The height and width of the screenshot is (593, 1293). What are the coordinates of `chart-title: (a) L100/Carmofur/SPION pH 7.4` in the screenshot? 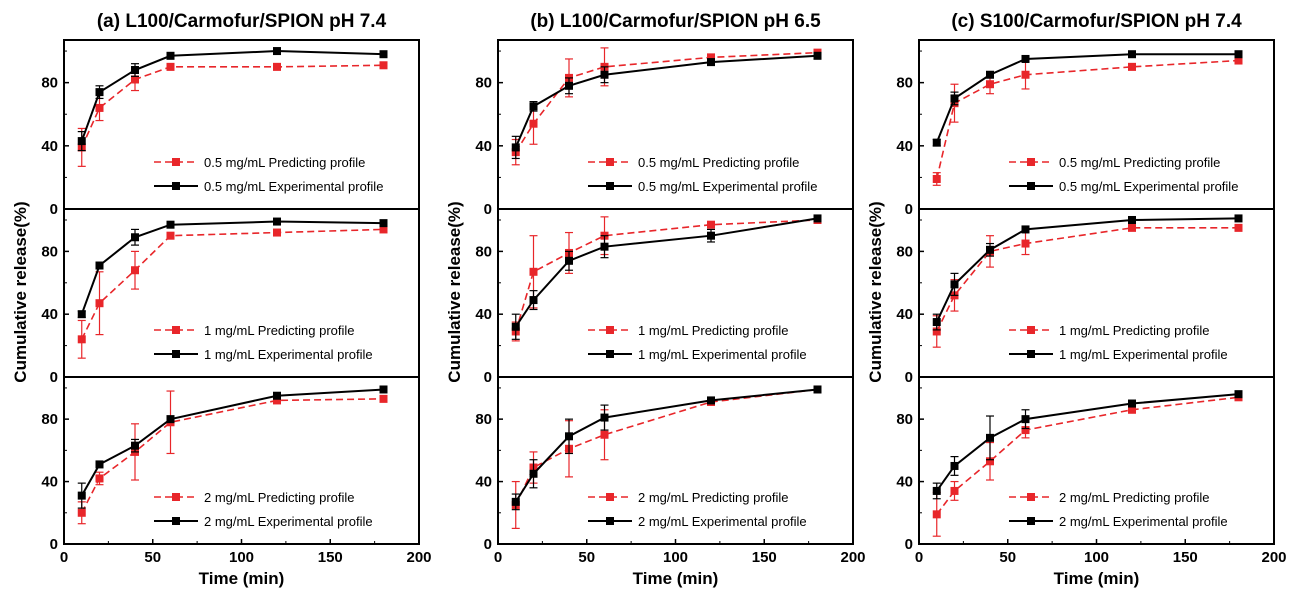 It's located at (242, 21).